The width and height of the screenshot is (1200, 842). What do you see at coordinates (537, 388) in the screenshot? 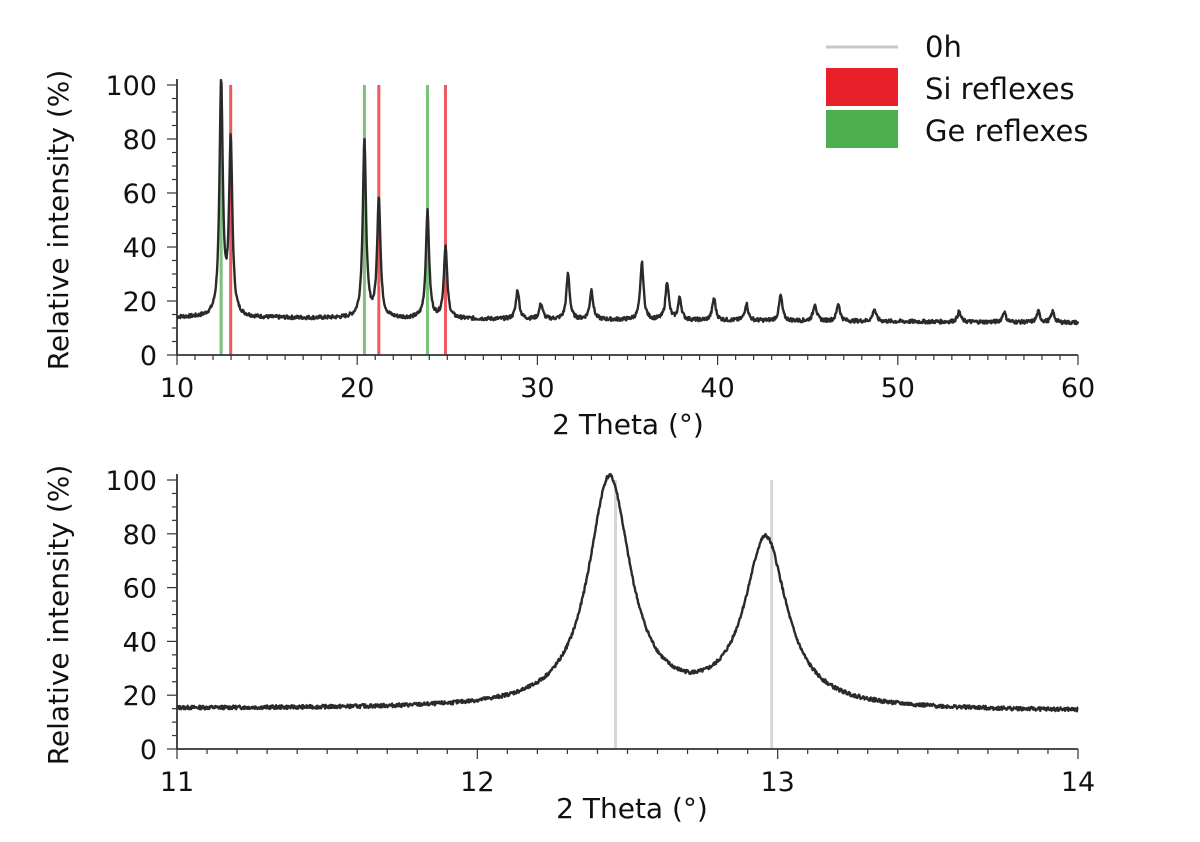
I see `x-tick-label: 30` at bounding box center [537, 388].